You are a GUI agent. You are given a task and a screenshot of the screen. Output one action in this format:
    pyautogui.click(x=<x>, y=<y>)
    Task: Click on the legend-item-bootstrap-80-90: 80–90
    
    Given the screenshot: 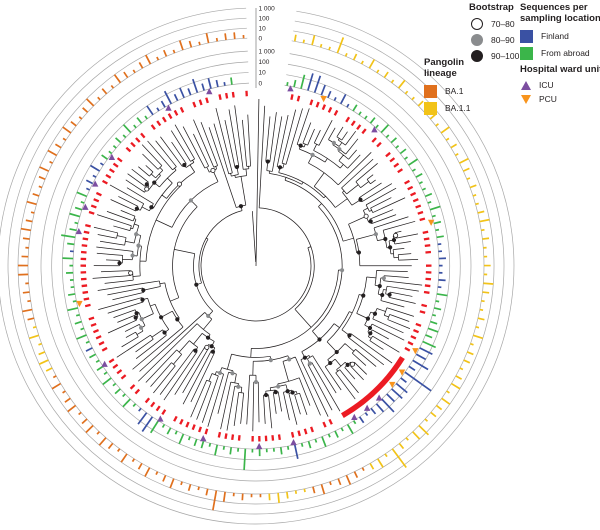 What is the action you would take?
    pyautogui.click(x=500, y=40)
    